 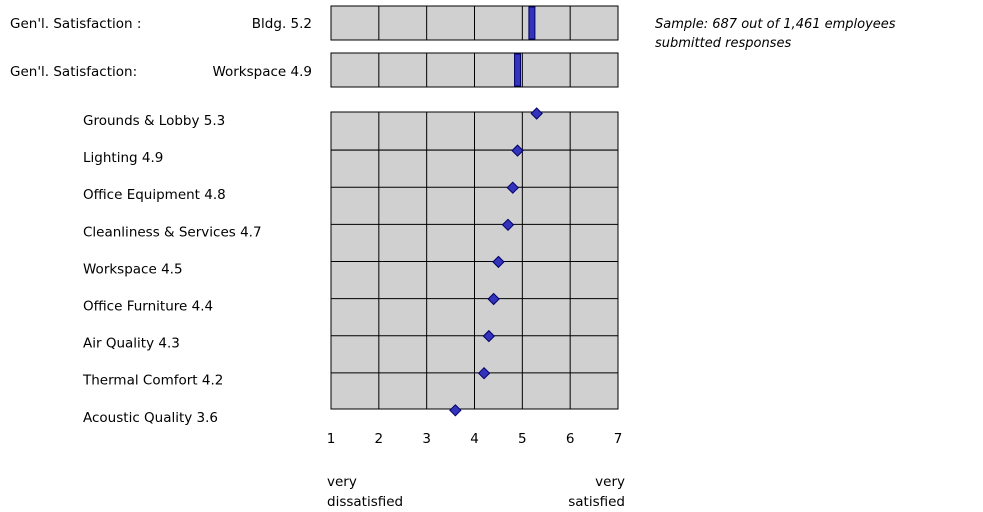 I want to click on x-tick-label: 5, so click(x=522, y=439).